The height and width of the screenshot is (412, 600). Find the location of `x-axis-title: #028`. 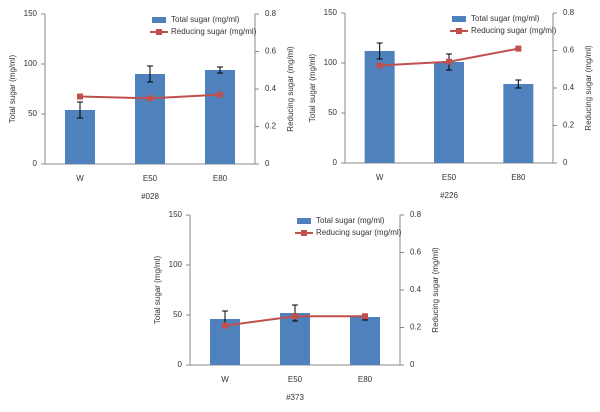

x-axis-title: #028 is located at coordinates (150, 196).